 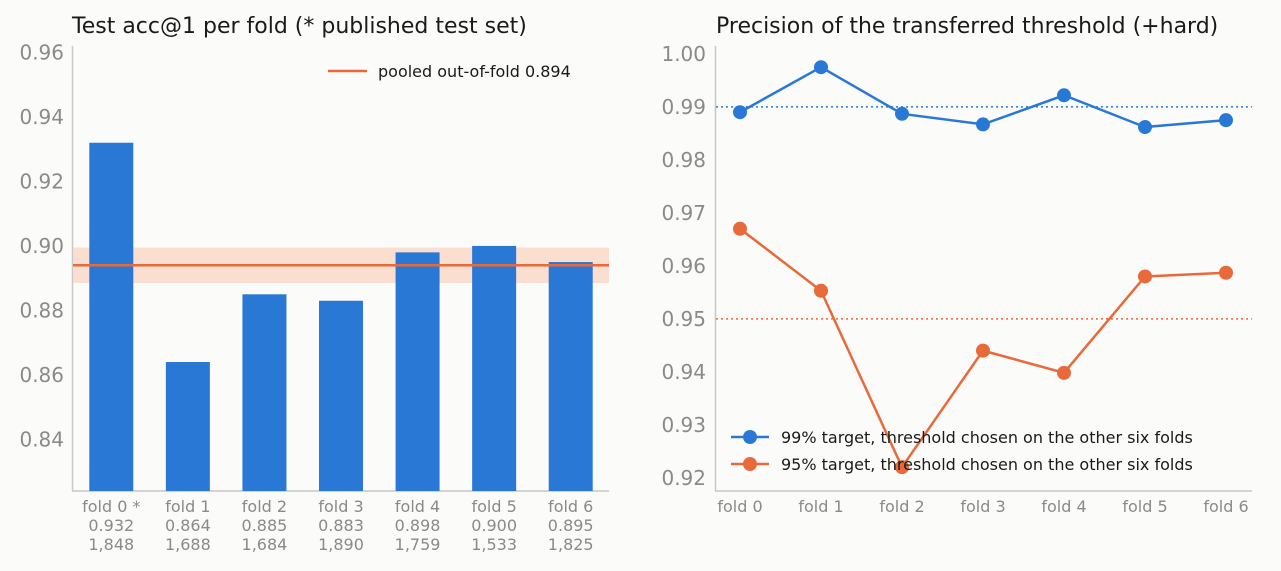 What do you see at coordinates (417, 506) in the screenshot?
I see `left-x-tick-label: fold 4` at bounding box center [417, 506].